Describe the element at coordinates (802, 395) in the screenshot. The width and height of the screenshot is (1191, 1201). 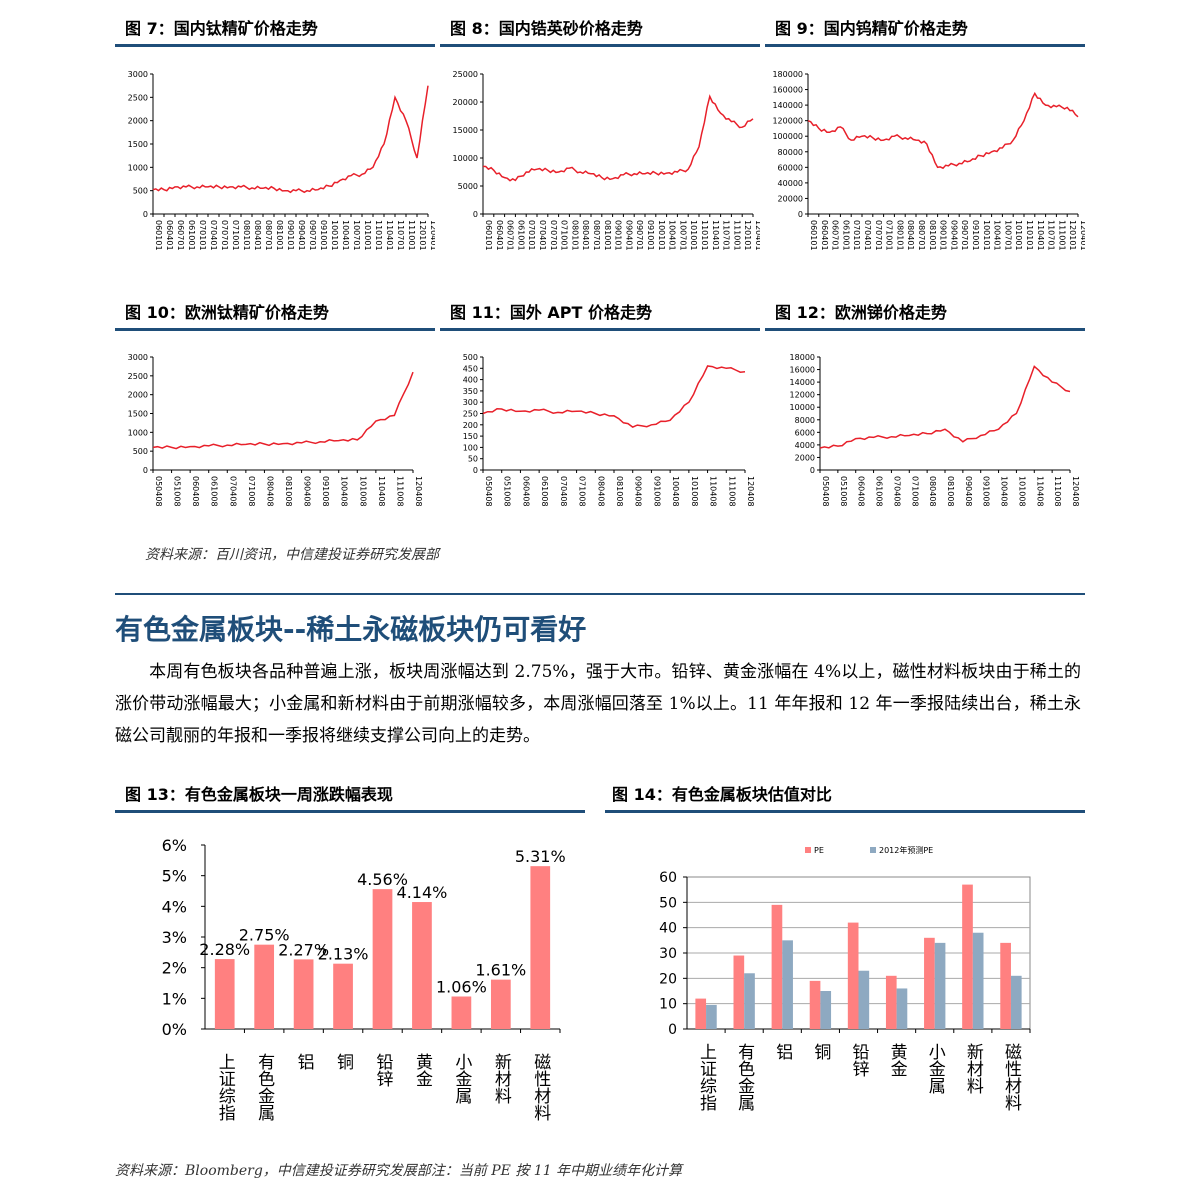
I see `y-tick-label: 12000` at that location.